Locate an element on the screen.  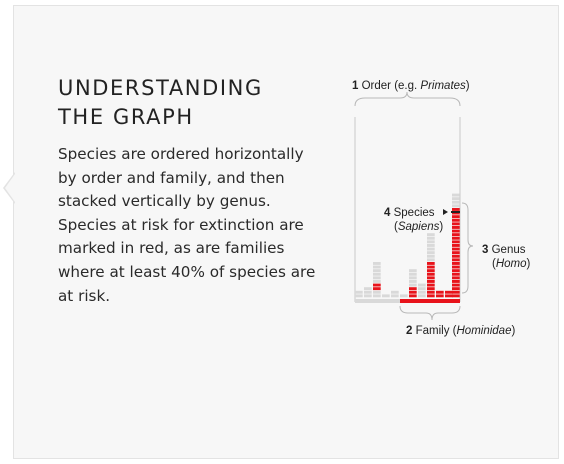
panel-title-line-2: THE GRAPH is located at coordinates (126, 117).